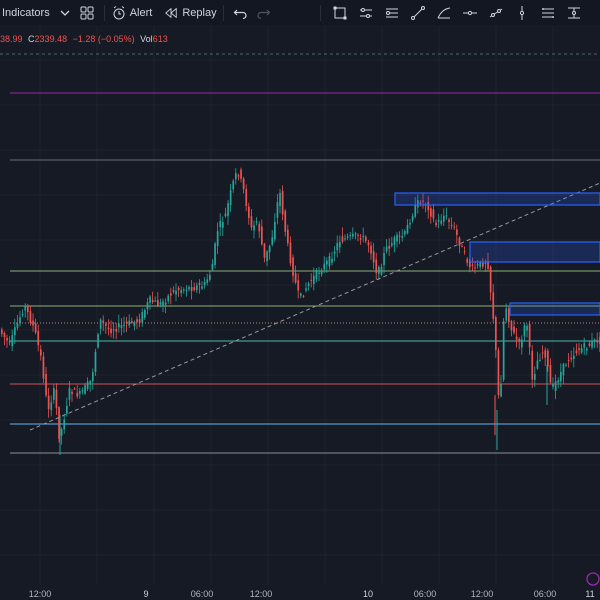  What do you see at coordinates (444, 13) in the screenshot?
I see `fib-retracement-tool` at bounding box center [444, 13].